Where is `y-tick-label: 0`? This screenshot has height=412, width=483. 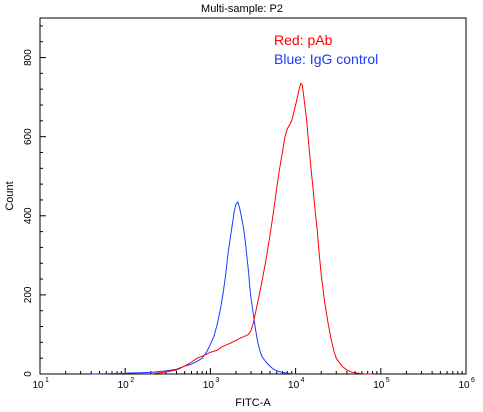 y-tick-label: 0 is located at coordinates (28, 374).